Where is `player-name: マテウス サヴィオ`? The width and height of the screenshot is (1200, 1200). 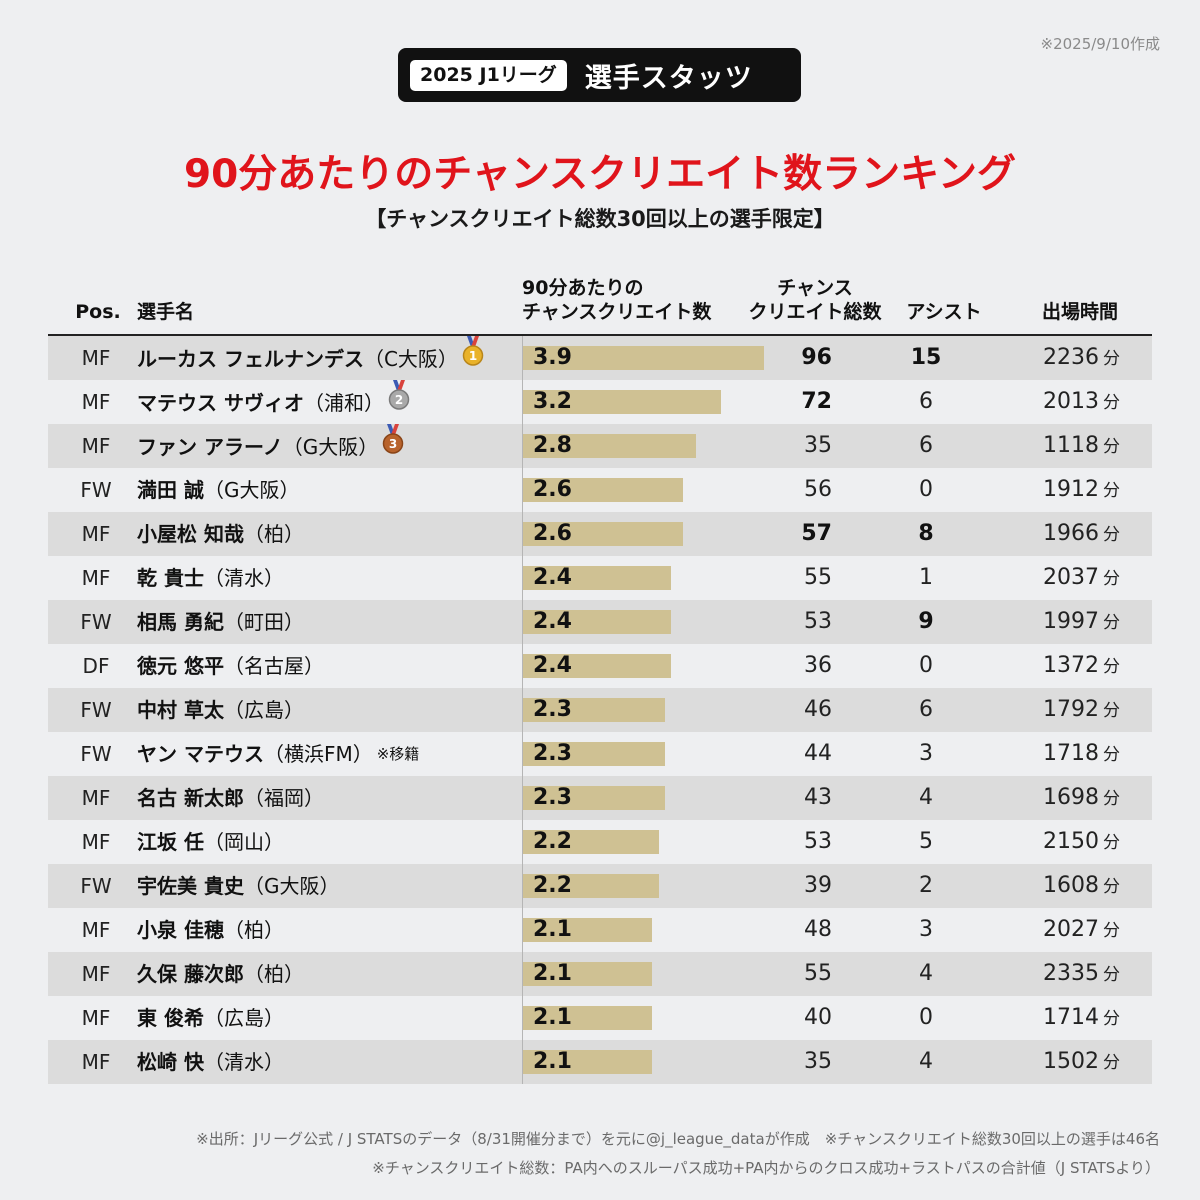 player-name: マテウス サヴィオ is located at coordinates (220, 402).